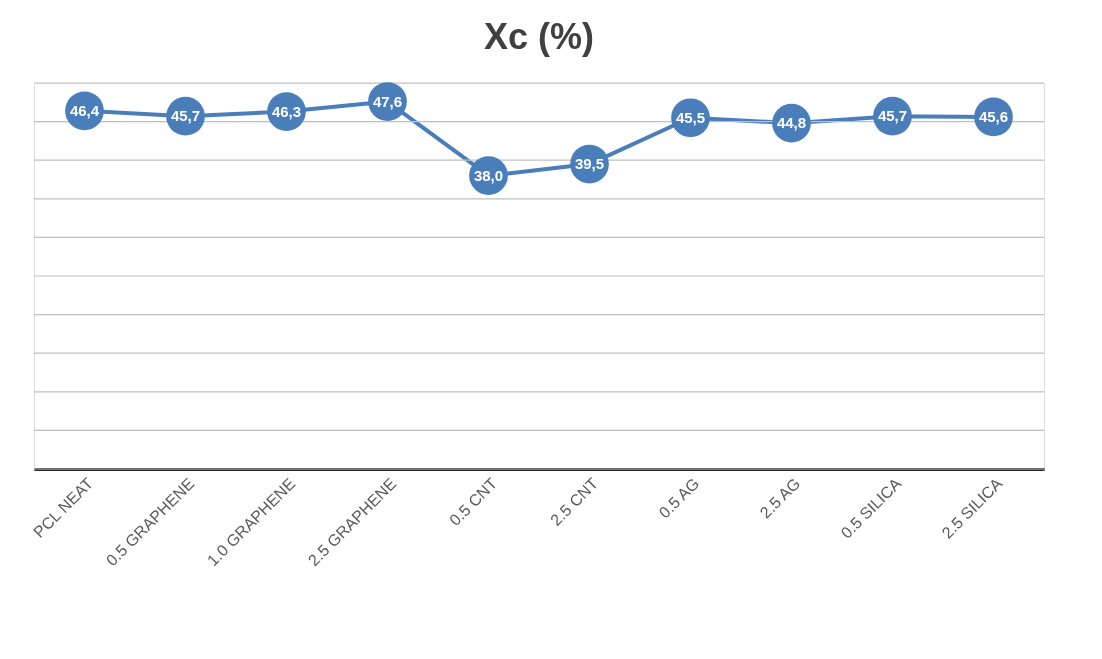  What do you see at coordinates (679, 498) in the screenshot?
I see `x-tick-label: 0.5 AG` at bounding box center [679, 498].